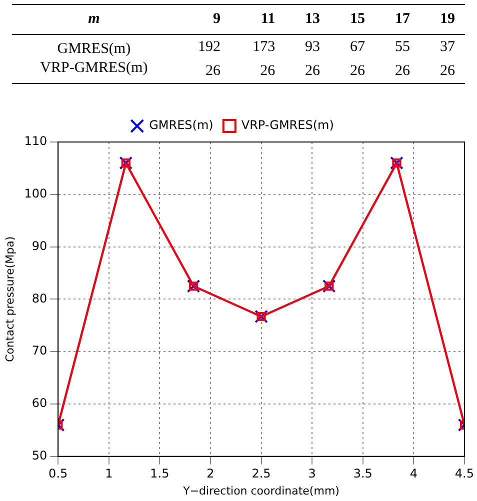 This screenshot has width=477, height=501. Describe the element at coordinates (447, 47) in the screenshot. I see `data-label: 37` at that location.